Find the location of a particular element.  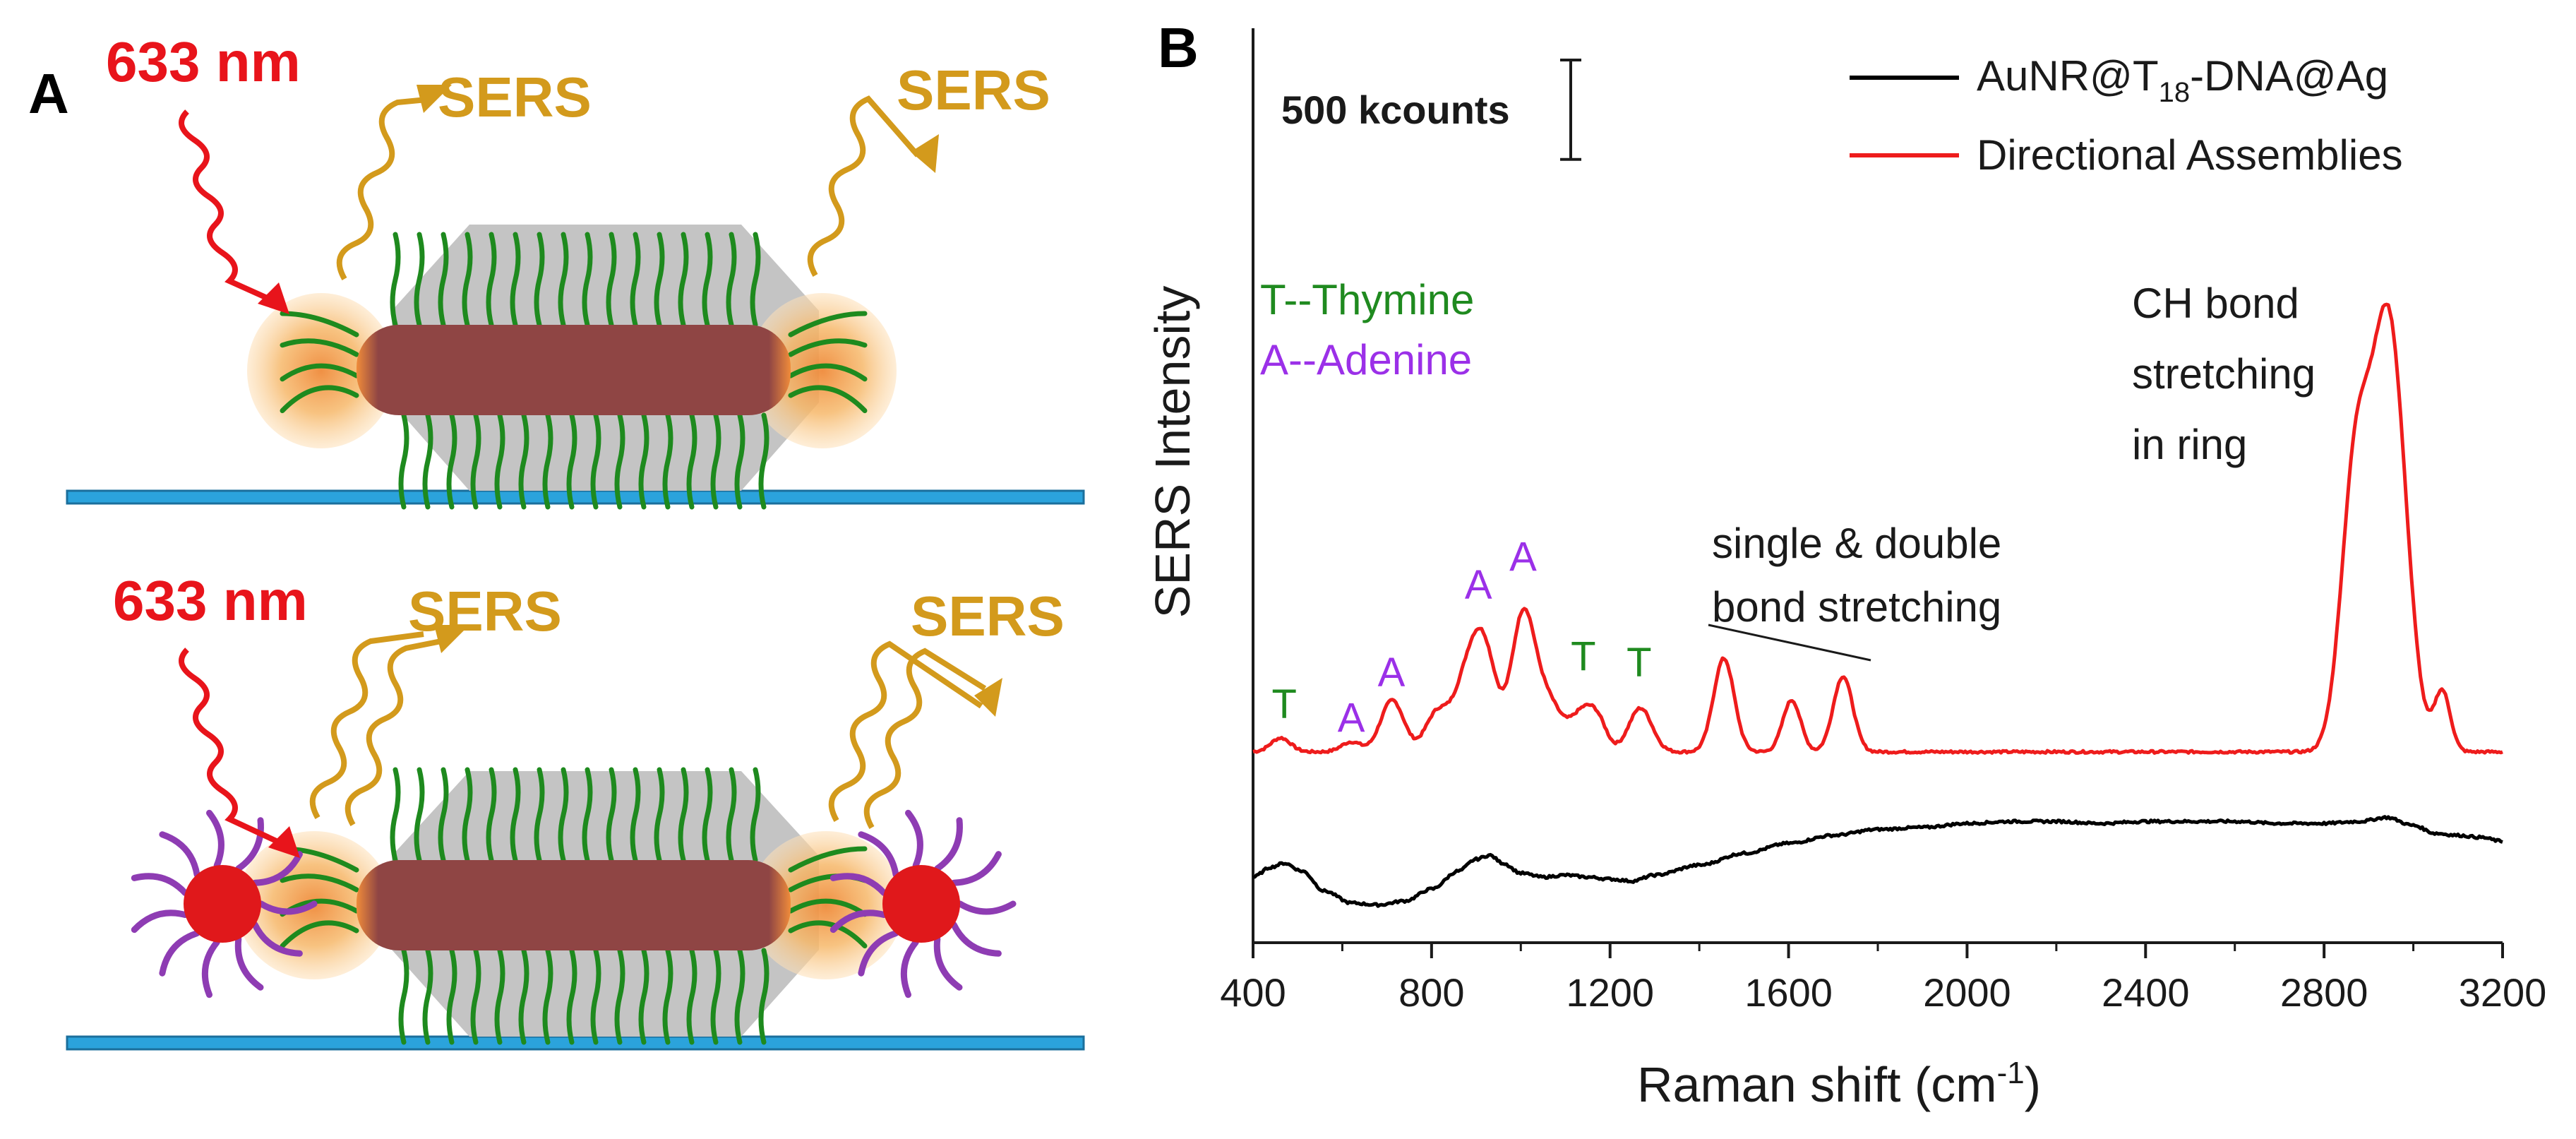

peak-label-1: A is located at coordinates (1351, 718).